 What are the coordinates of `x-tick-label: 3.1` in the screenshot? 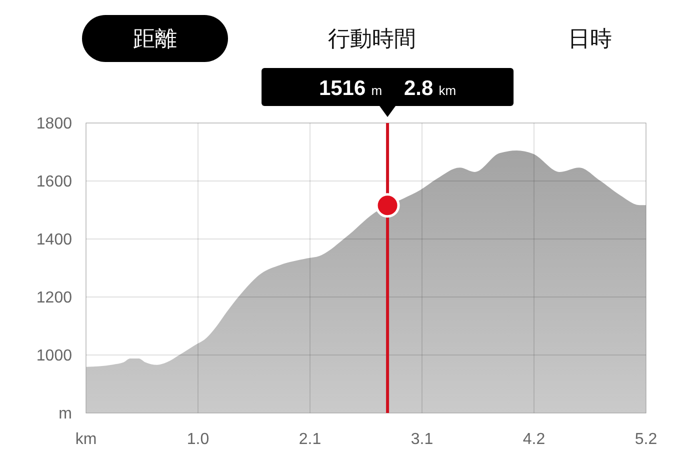 It's located at (422, 439).